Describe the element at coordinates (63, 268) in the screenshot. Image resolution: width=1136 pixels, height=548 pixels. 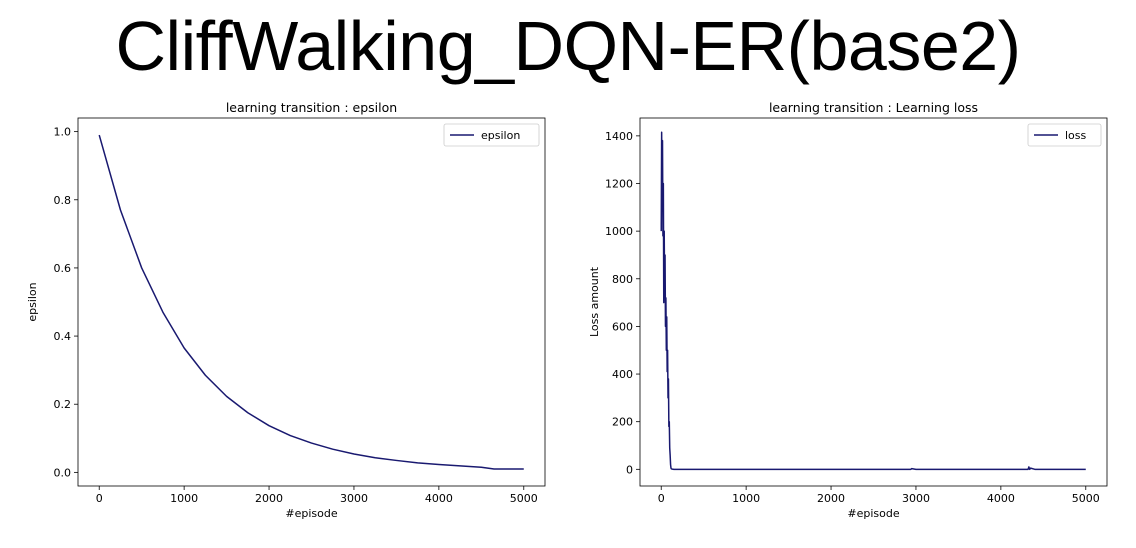
I see `y-tick-label: 0.6` at that location.